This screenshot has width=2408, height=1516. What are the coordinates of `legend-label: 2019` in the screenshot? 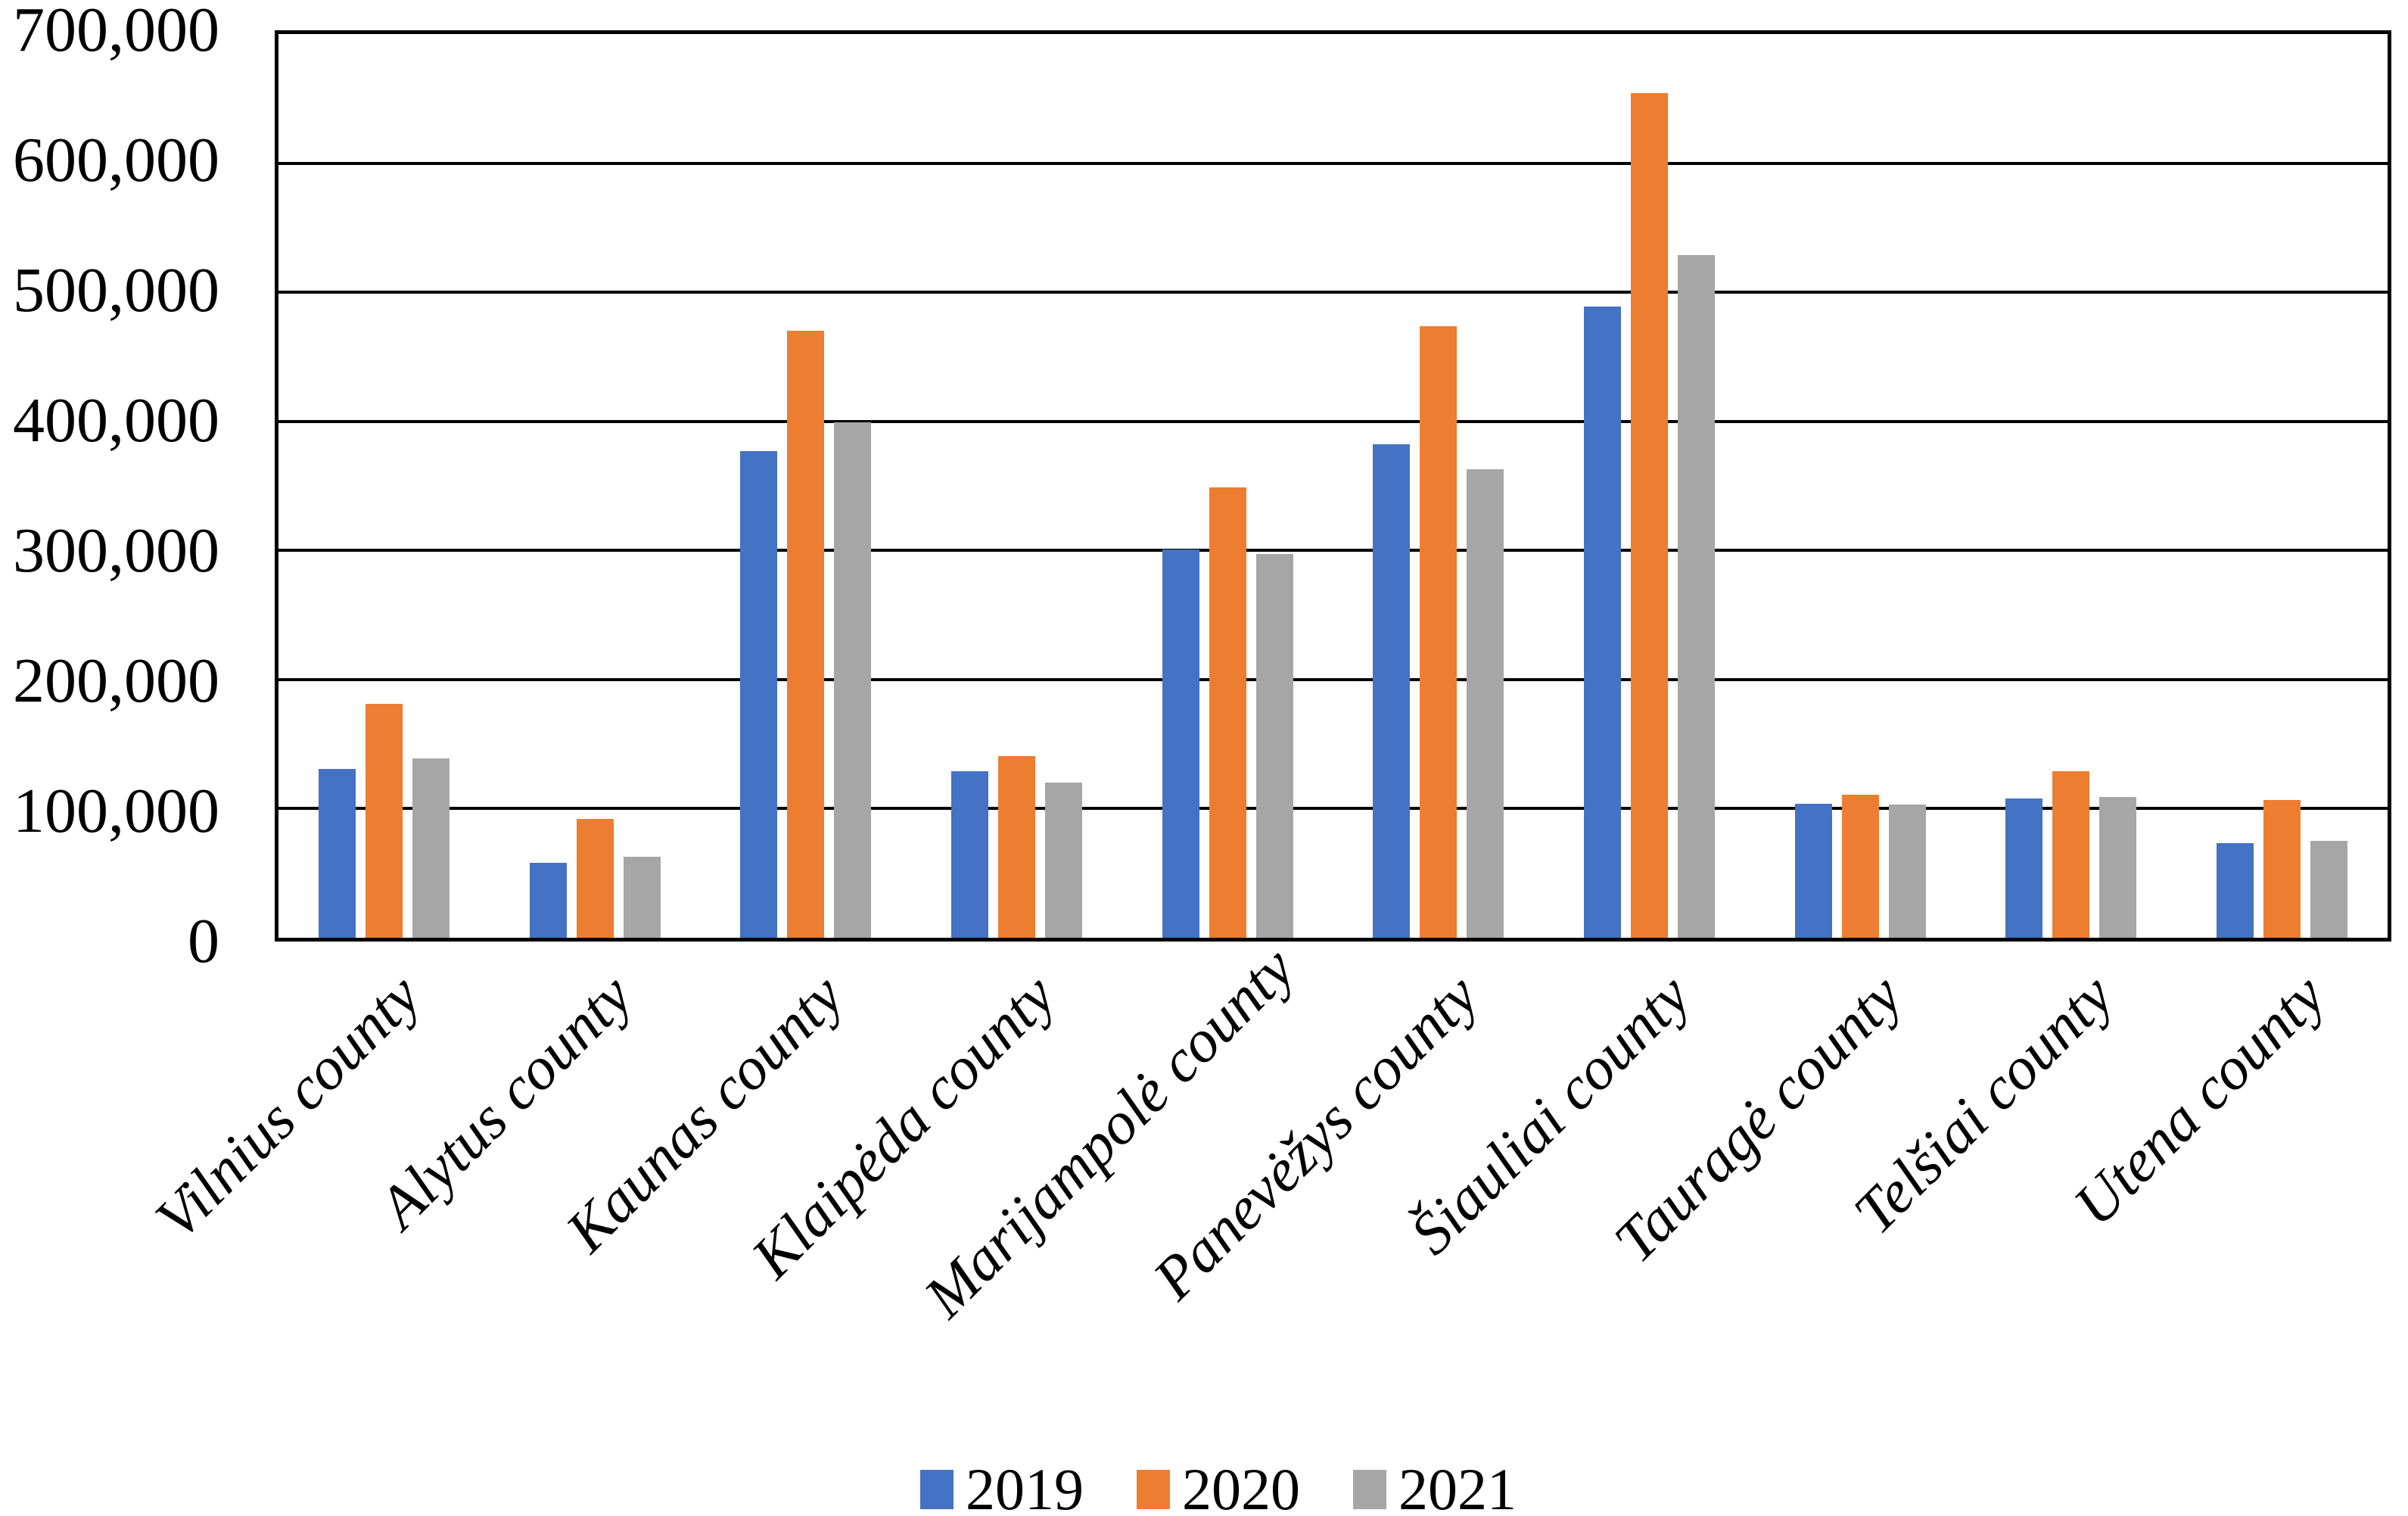 It's located at (1025, 1486).